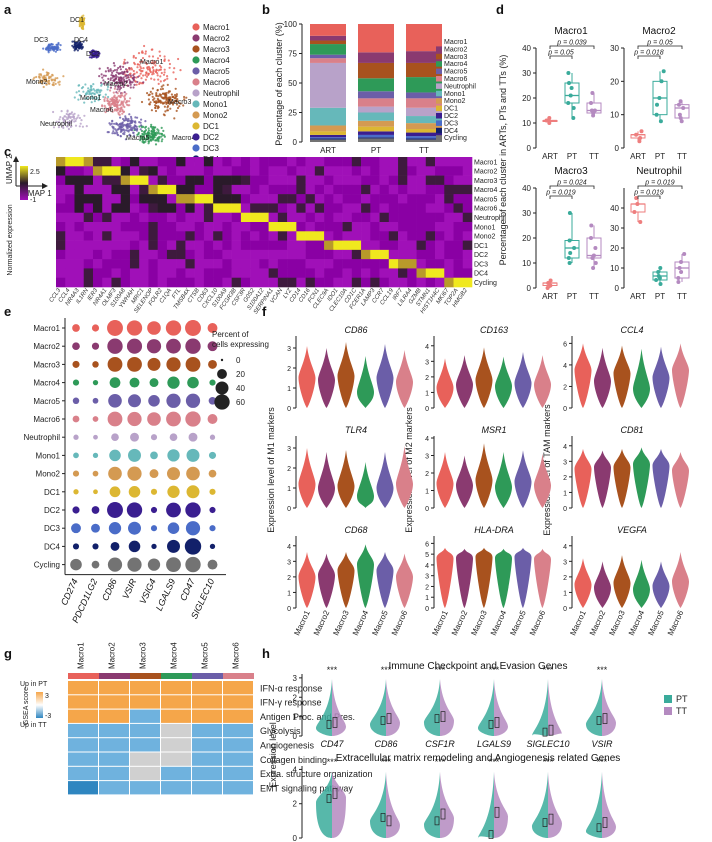  What do you see at coordinates (599, 720) in the screenshot?
I see `split-box-pt` at bounding box center [599, 720].